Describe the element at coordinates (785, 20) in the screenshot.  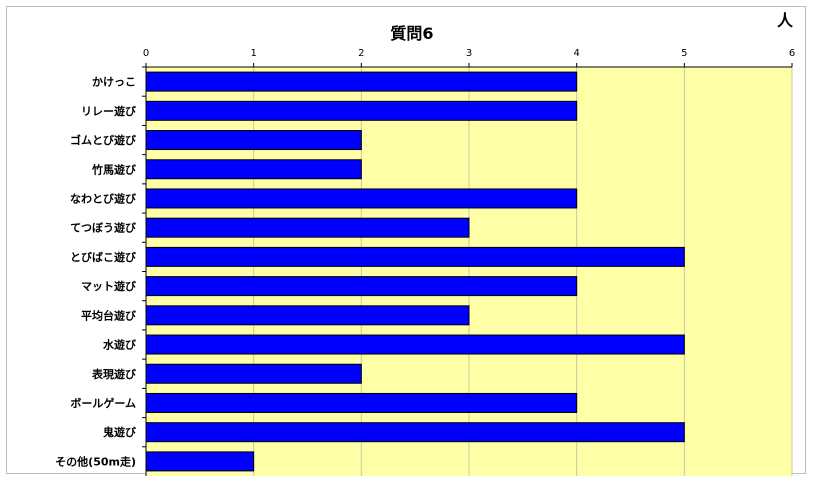
I see `unit-label: 人` at that location.